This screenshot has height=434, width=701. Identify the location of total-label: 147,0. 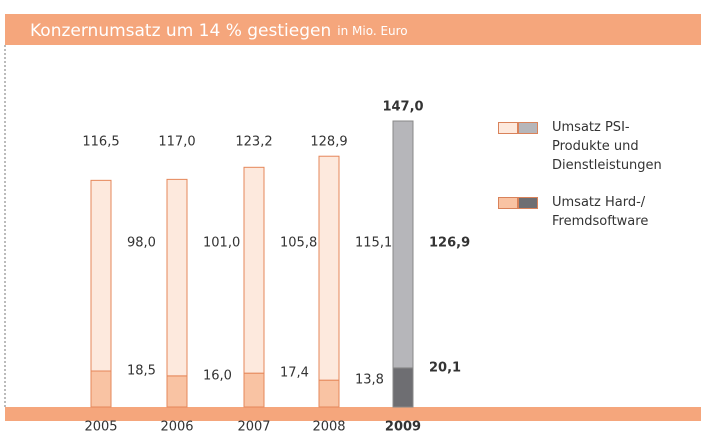
(402, 107).